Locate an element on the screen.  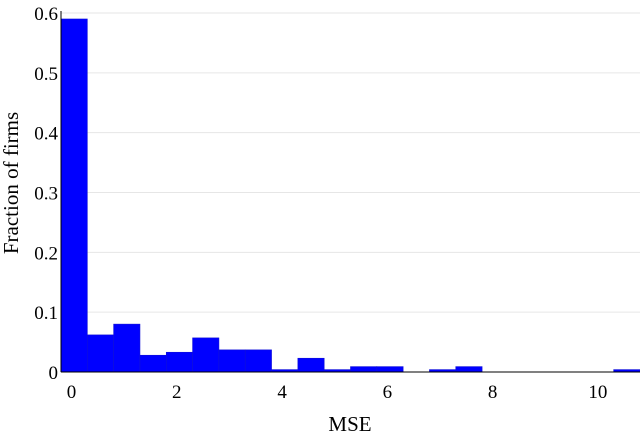
x-tick-labels: 0 2 4 6 8 10 is located at coordinates (337, 392).